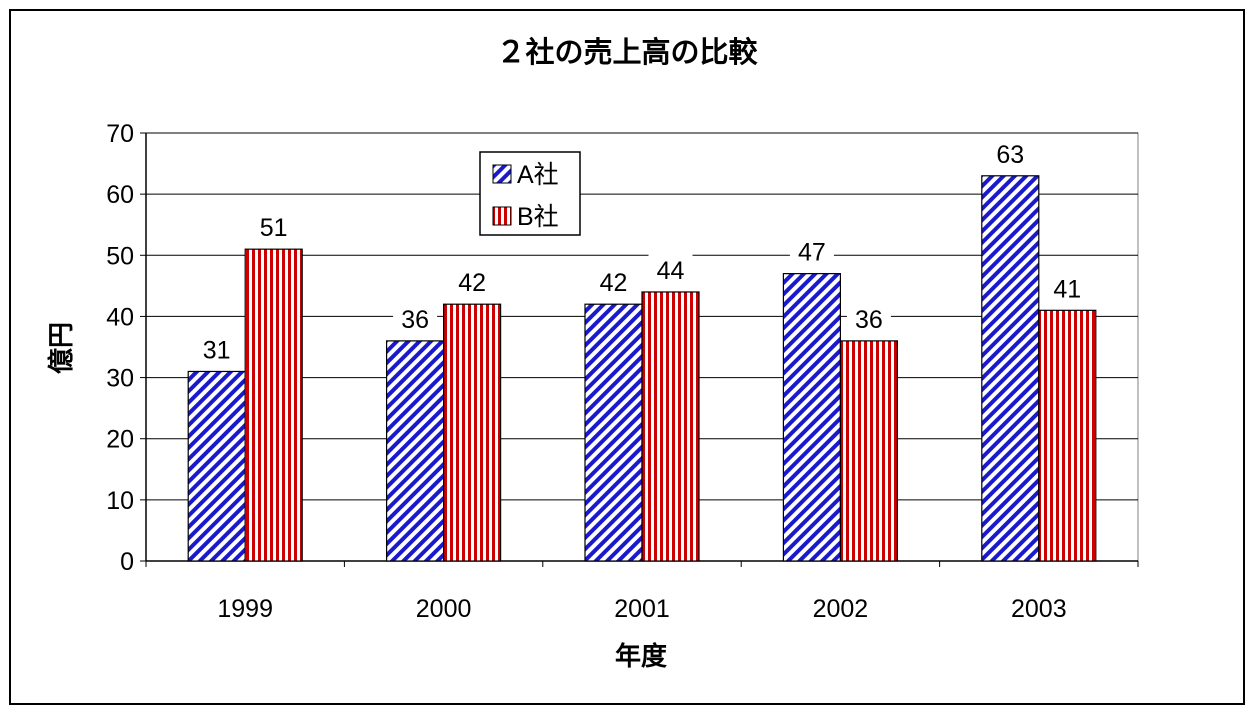  I want to click on x-tick-label: 2001, so click(642, 609).